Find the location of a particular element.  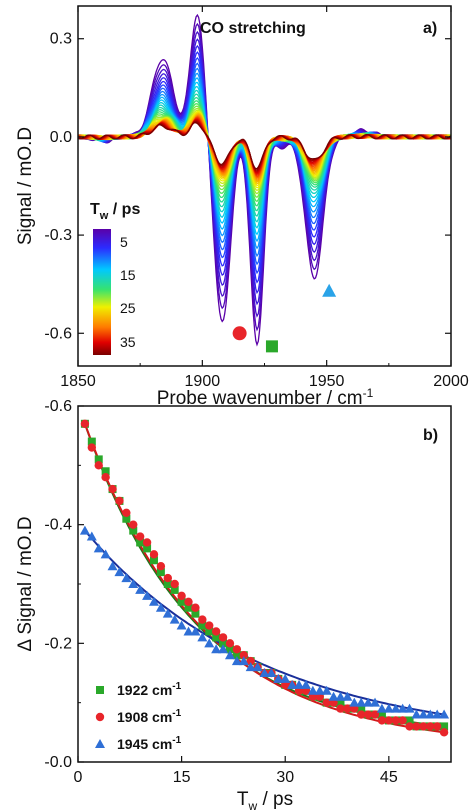

panel-b-ylabel: Δ Signal / mO.D is located at coordinates (25, 583).